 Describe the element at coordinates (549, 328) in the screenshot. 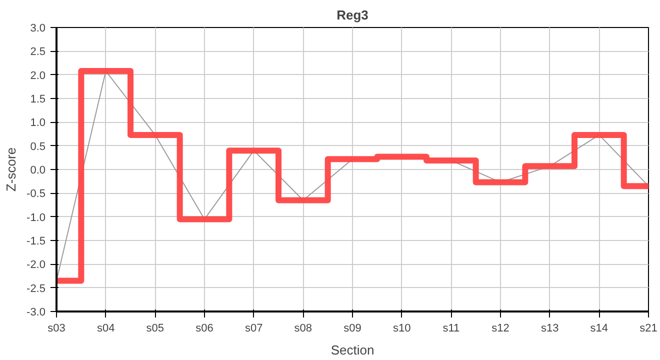

I see `x-tick-label: s13` at that location.